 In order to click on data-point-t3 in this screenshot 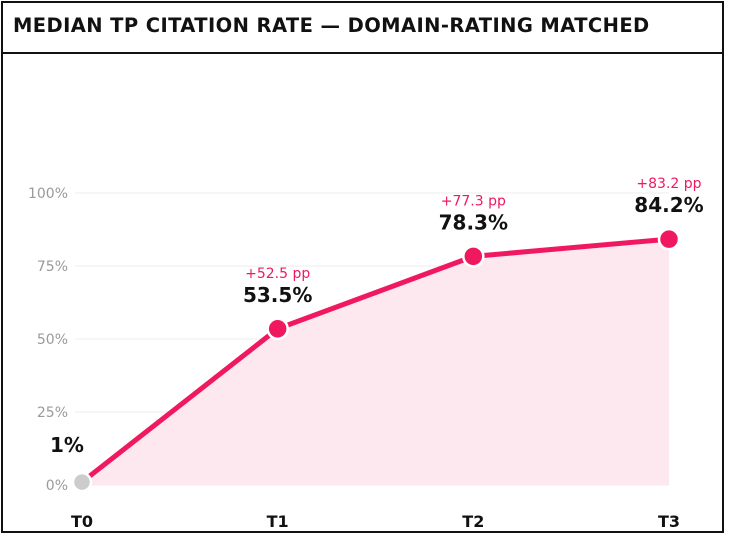, I will do `click(669, 239)`.